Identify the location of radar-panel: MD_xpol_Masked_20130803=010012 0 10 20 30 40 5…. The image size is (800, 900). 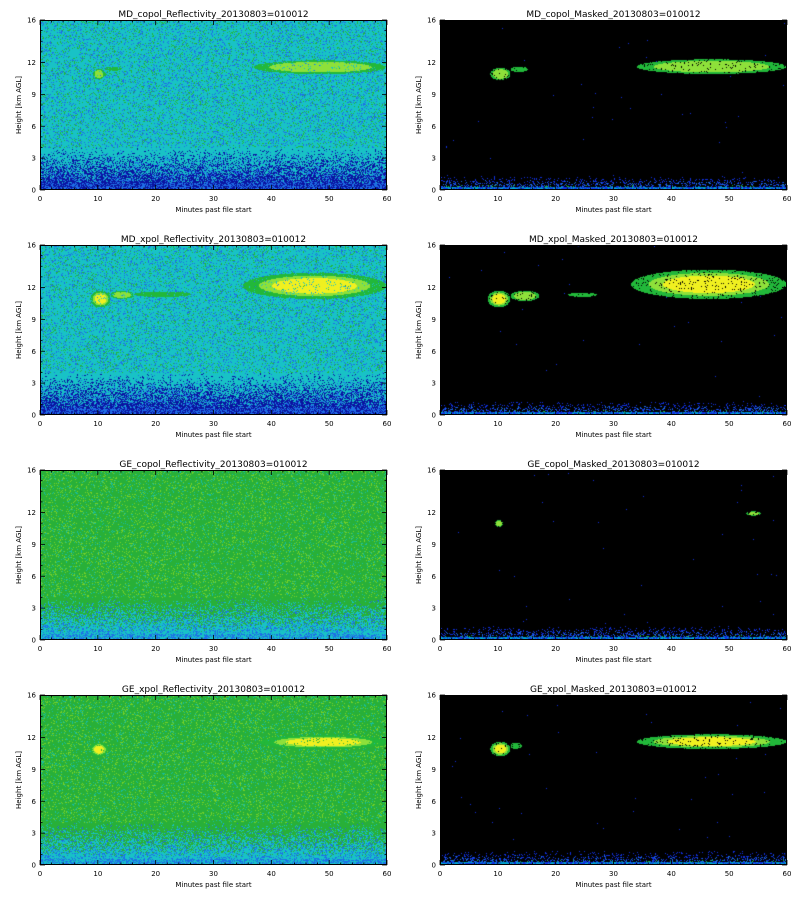
(600, 337).